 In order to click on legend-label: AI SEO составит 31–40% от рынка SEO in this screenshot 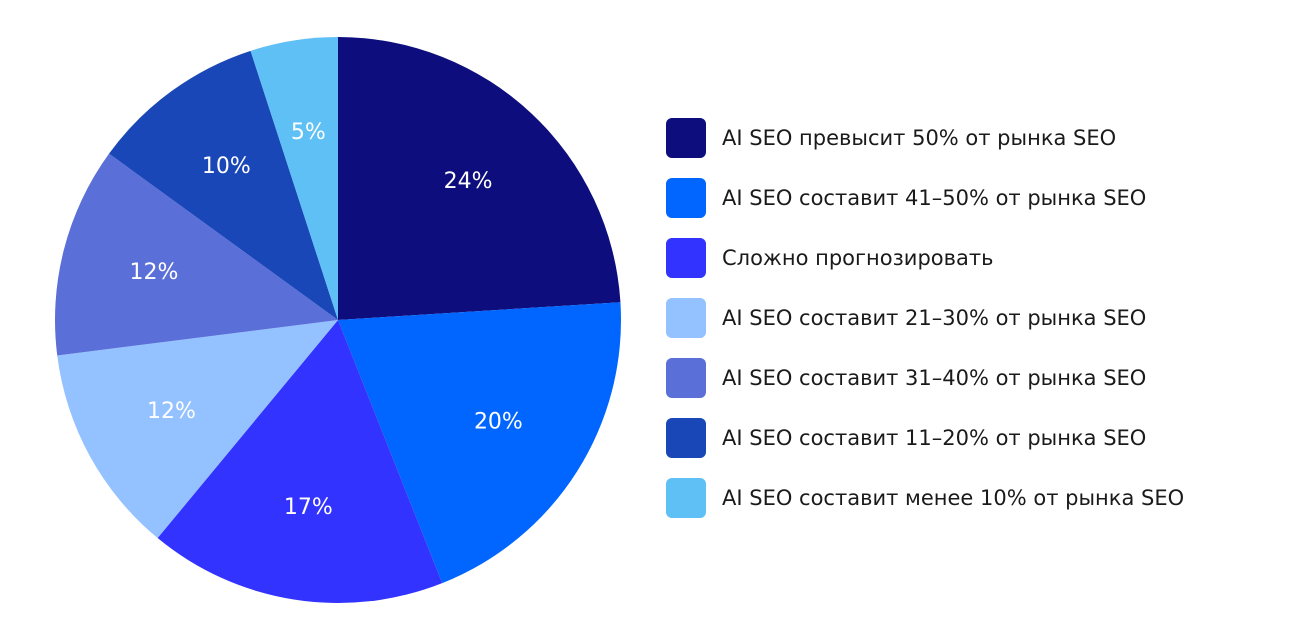, I will do `click(934, 378)`.